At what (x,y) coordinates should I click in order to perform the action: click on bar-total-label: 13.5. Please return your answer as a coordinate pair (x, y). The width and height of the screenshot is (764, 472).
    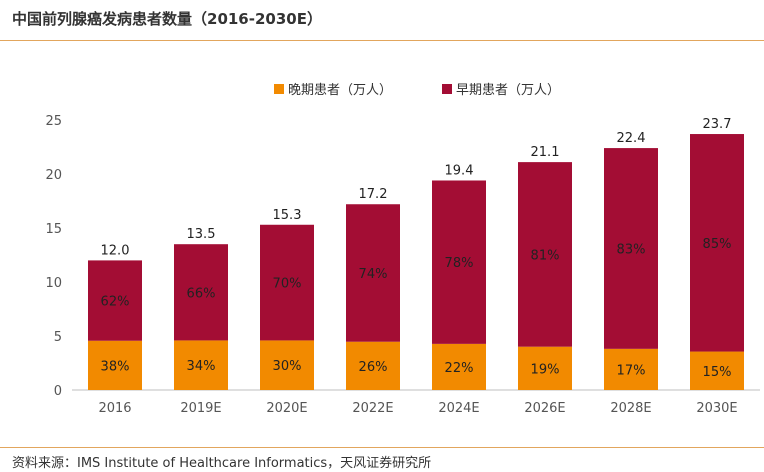
    Looking at the image, I should click on (201, 234).